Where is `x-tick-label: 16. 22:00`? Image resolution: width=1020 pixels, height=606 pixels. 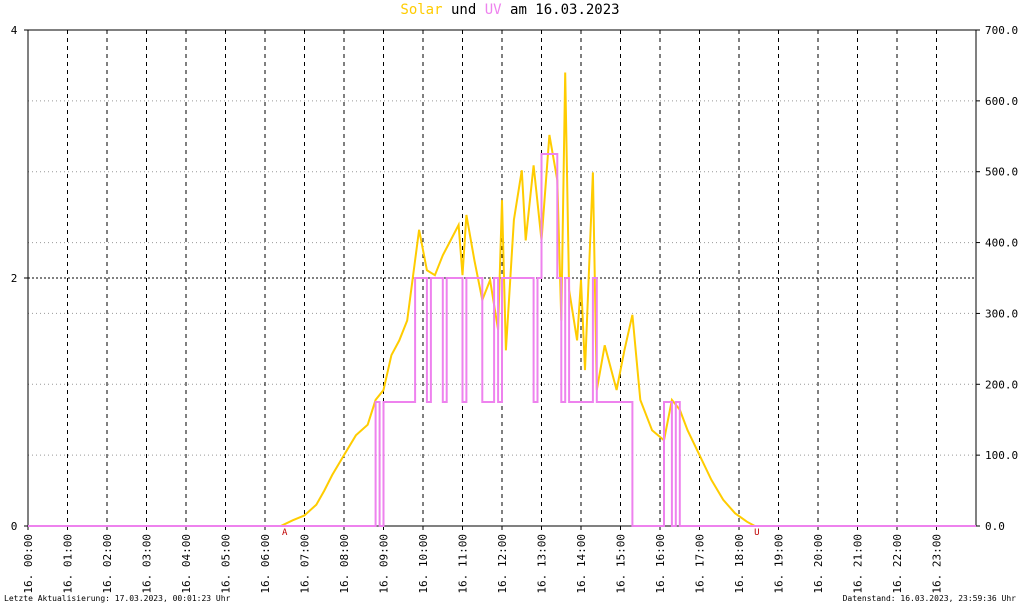
x-tick-label: 16. 22:00 is located at coordinates (897, 564).